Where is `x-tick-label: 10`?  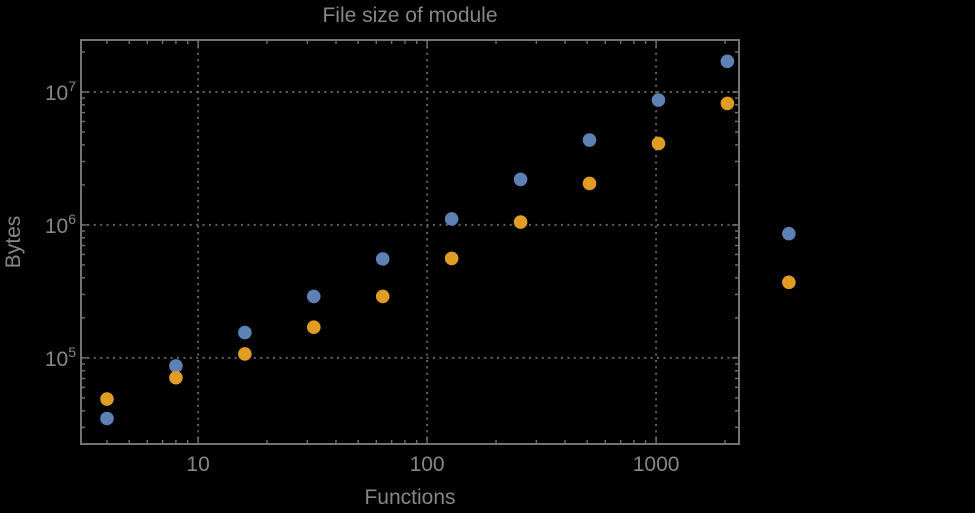 x-tick-label: 10 is located at coordinates (197, 464).